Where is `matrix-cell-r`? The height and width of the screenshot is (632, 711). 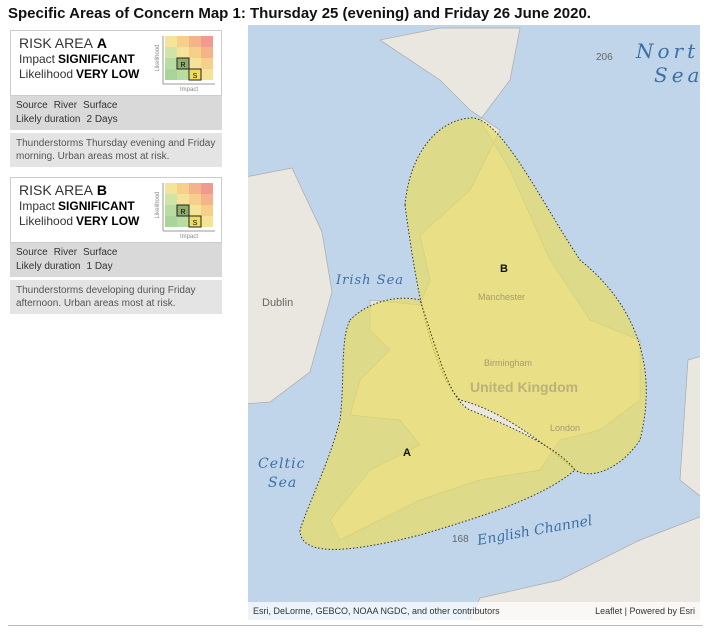 matrix-cell-r is located at coordinates (183, 210).